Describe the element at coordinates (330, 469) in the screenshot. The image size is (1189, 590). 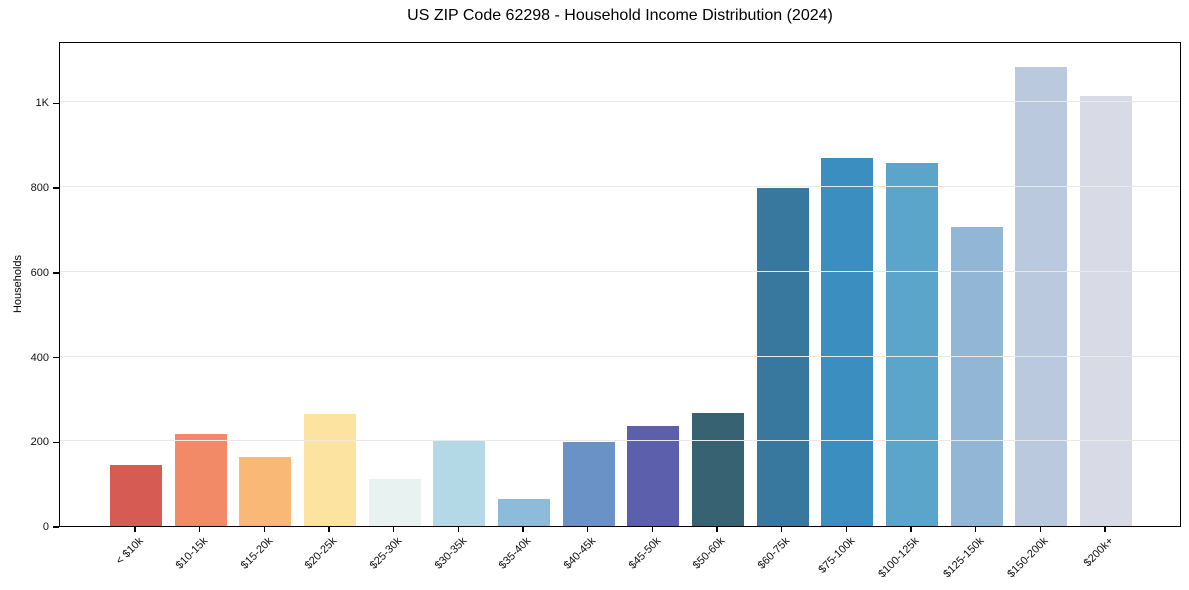
I see `bar-20-25k` at that location.